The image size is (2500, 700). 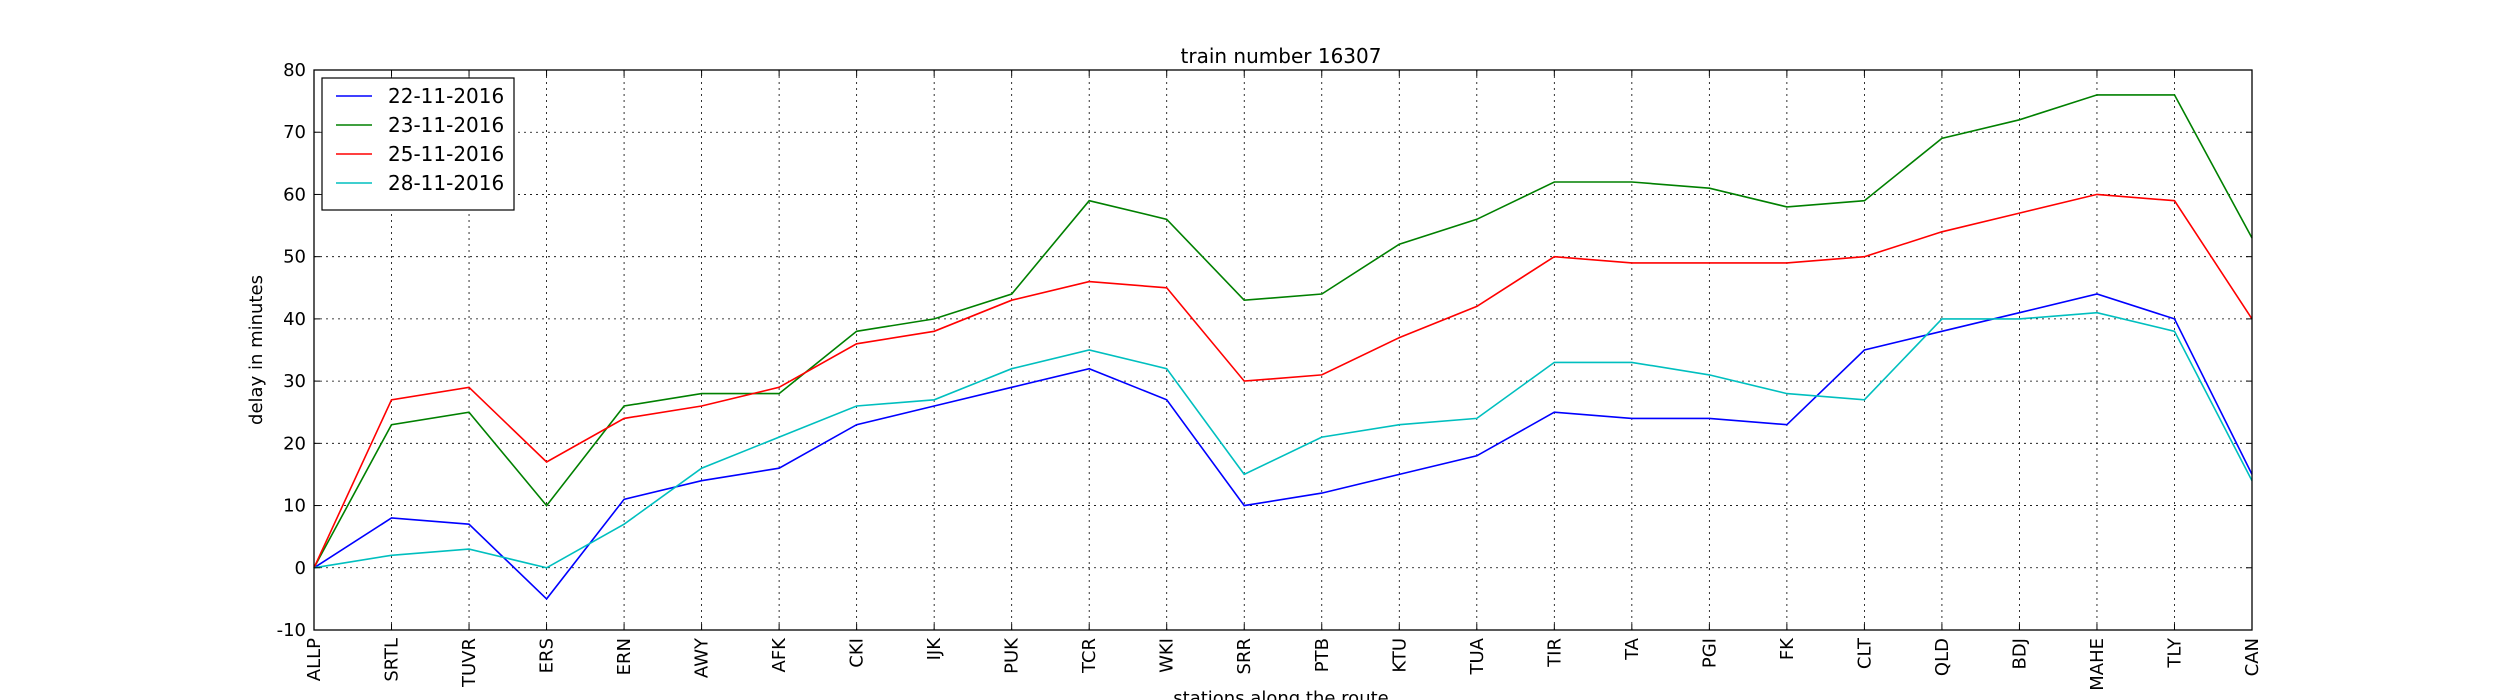 I want to click on x-tick-label: TUVR, so click(x=469, y=663).